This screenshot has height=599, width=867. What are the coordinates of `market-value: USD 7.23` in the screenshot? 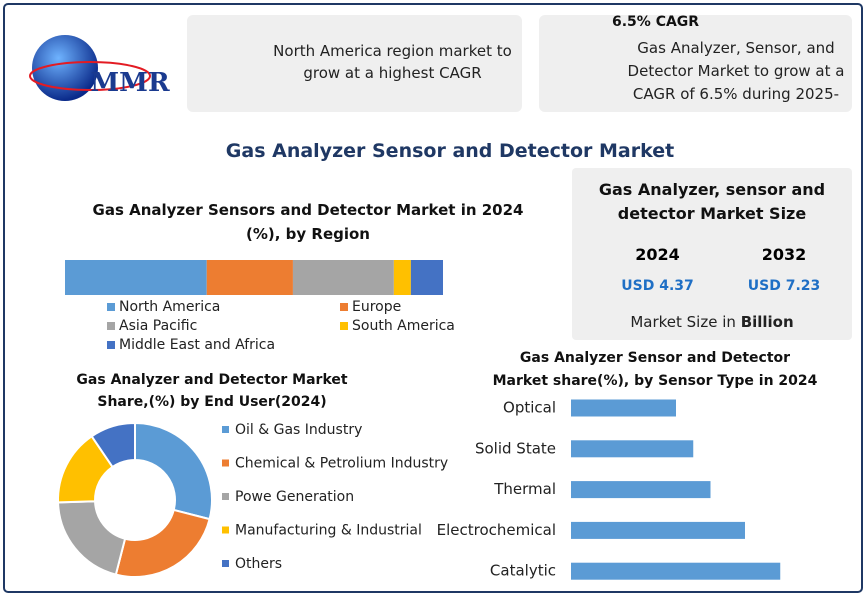 It's located at (784, 286).